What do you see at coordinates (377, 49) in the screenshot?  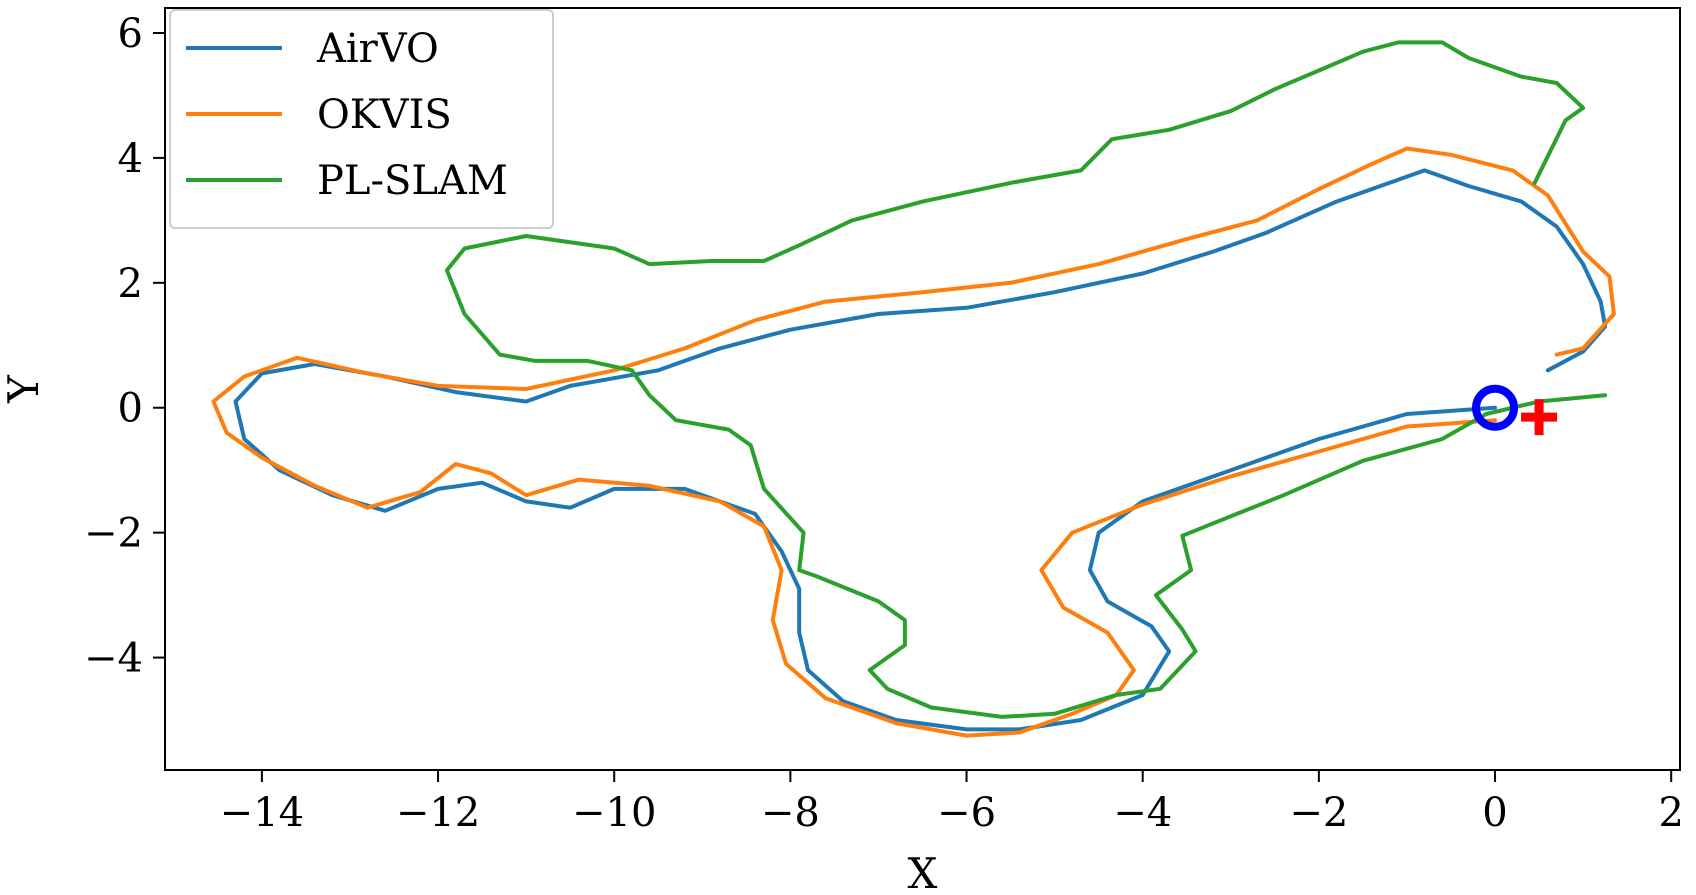 I see `legend-label: AirVO` at bounding box center [377, 49].